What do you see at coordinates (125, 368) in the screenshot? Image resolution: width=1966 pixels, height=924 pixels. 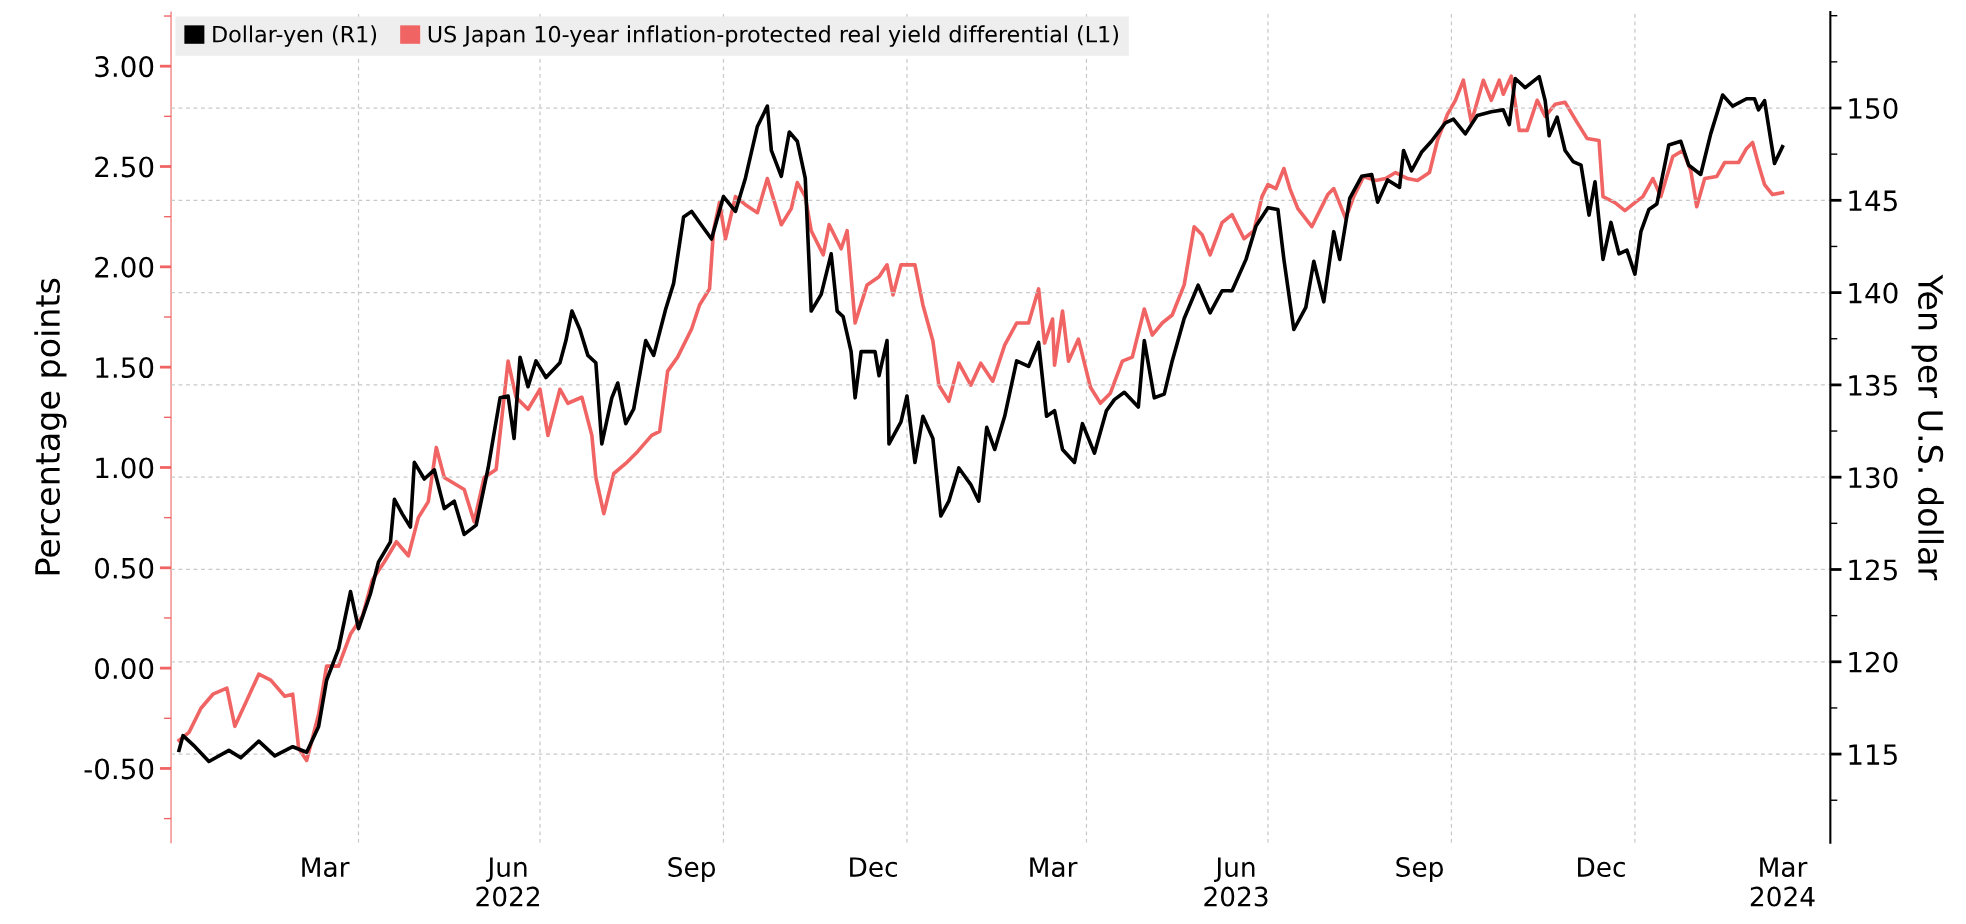 I see `y-tick-label: 1.50` at bounding box center [125, 368].